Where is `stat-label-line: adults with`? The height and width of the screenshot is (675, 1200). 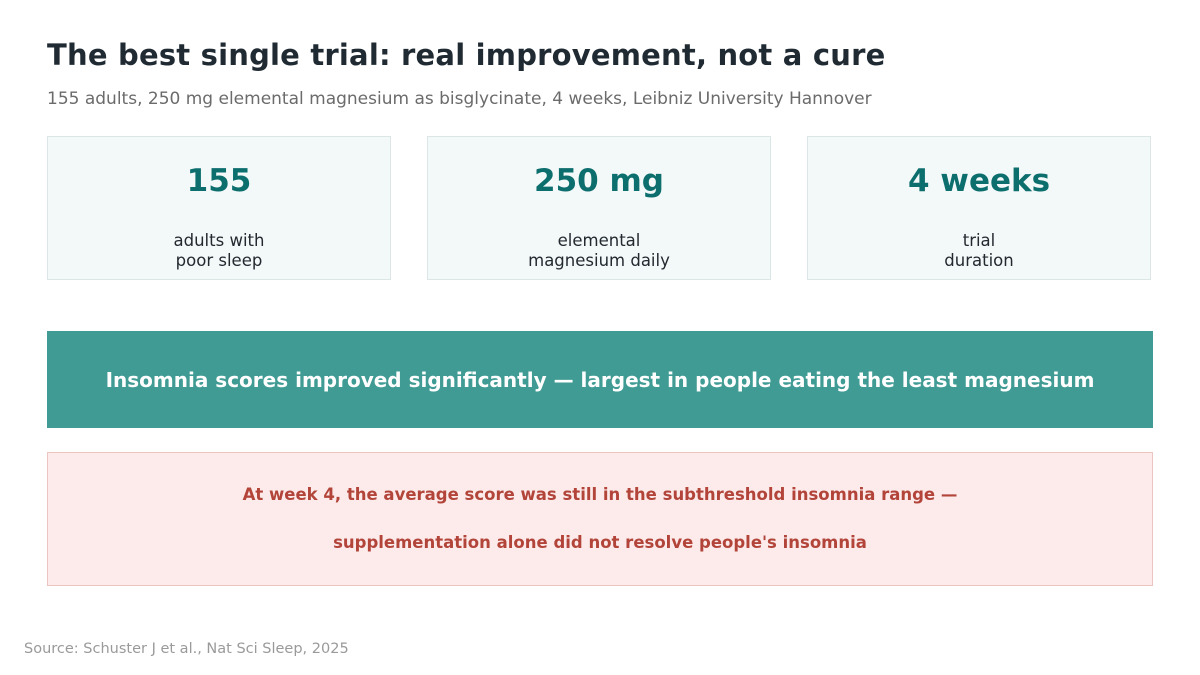 stat-label-line: adults with is located at coordinates (219, 240).